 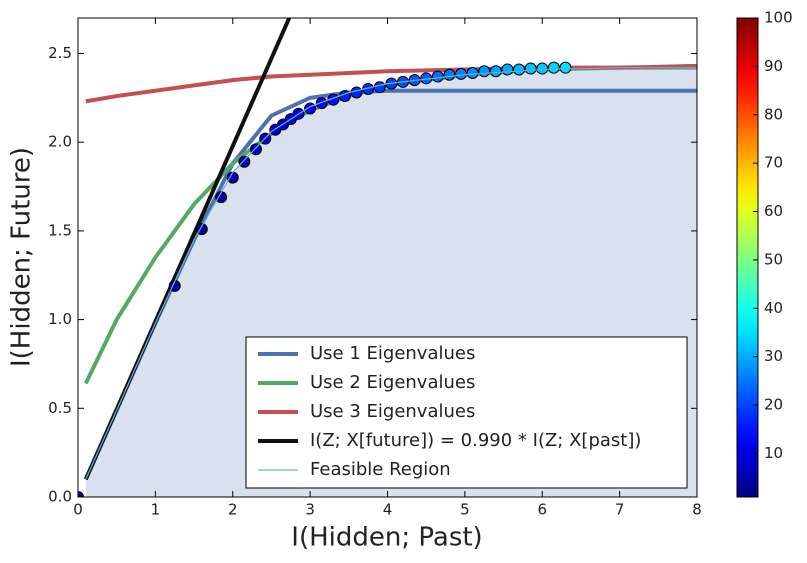 I want to click on colorbar-tick-label: 70, so click(x=773, y=163).